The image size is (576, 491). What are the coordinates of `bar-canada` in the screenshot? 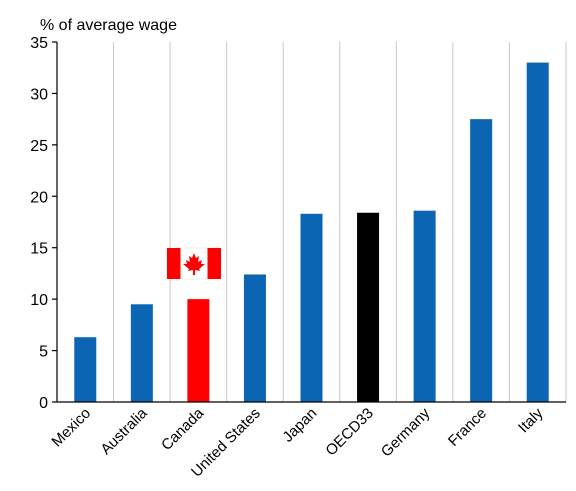 It's located at (198, 350).